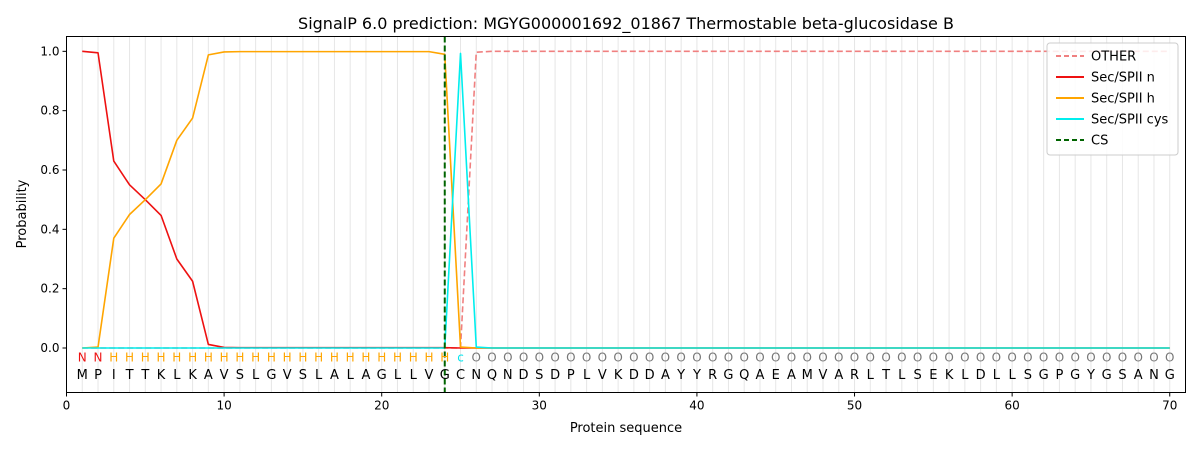 This screenshot has width=1200, height=450. I want to click on x-tick-label: 40, so click(696, 406).